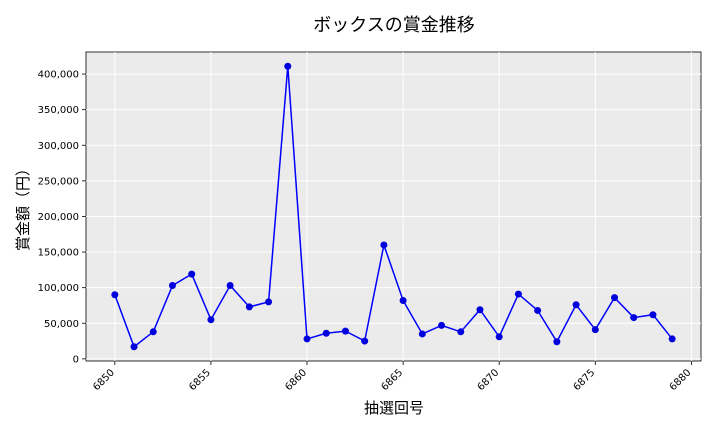 The image size is (720, 432). I want to click on x-axis-title: 抽選回号, so click(394, 408).